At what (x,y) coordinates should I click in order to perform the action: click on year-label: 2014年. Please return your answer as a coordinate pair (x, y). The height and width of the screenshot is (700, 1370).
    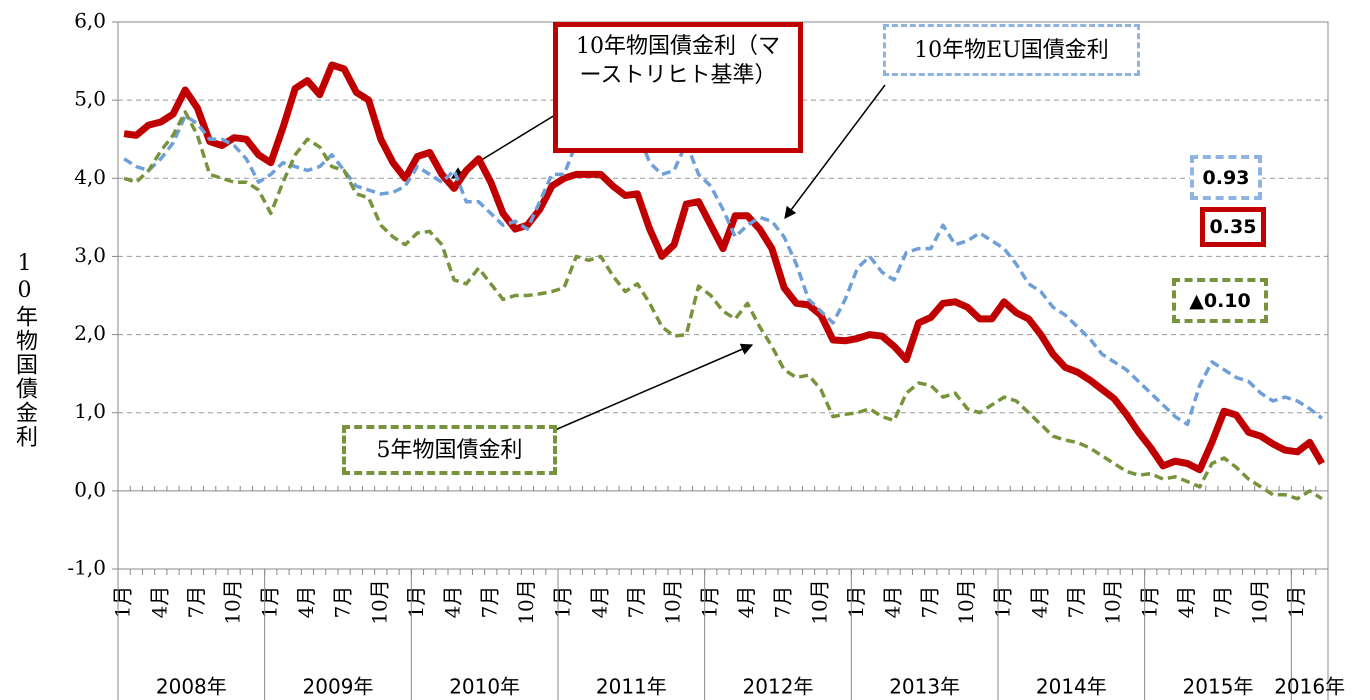
    Looking at the image, I should click on (1071, 687).